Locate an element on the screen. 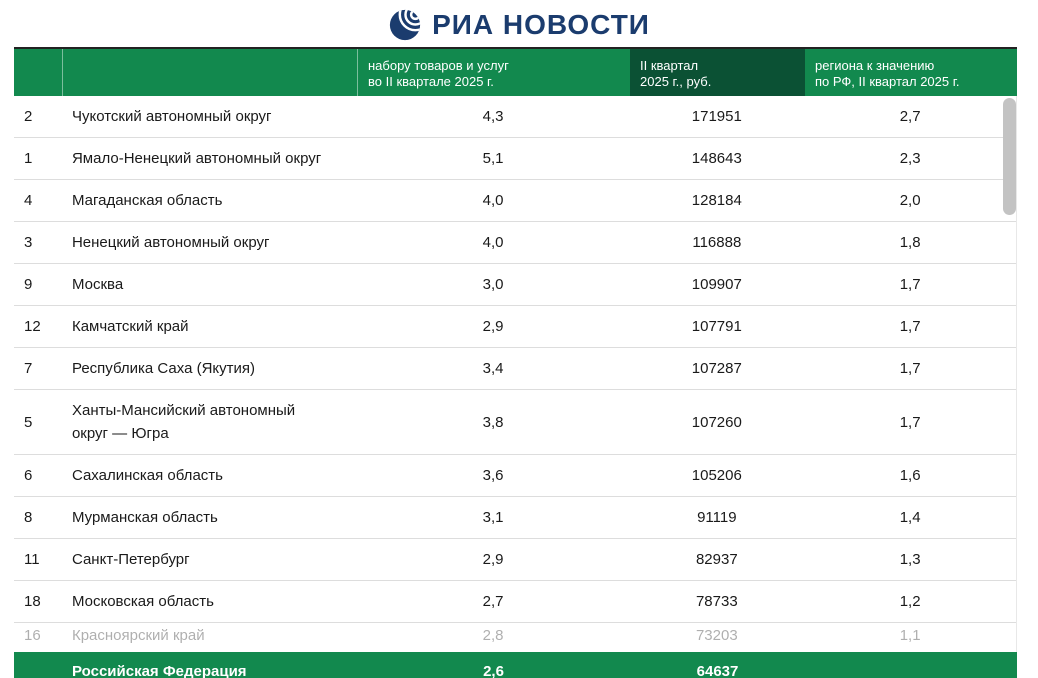  ria-novosti-logo: РИА НОВОСТИ is located at coordinates (519, 25).